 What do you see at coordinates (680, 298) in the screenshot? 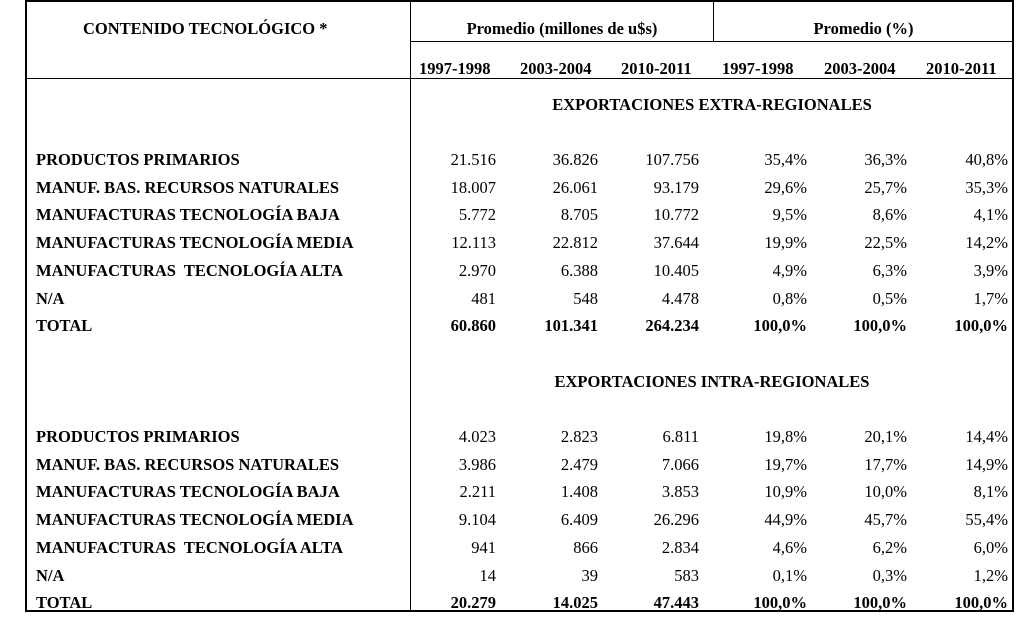
I see `table-cell: 4.478` at bounding box center [680, 298].